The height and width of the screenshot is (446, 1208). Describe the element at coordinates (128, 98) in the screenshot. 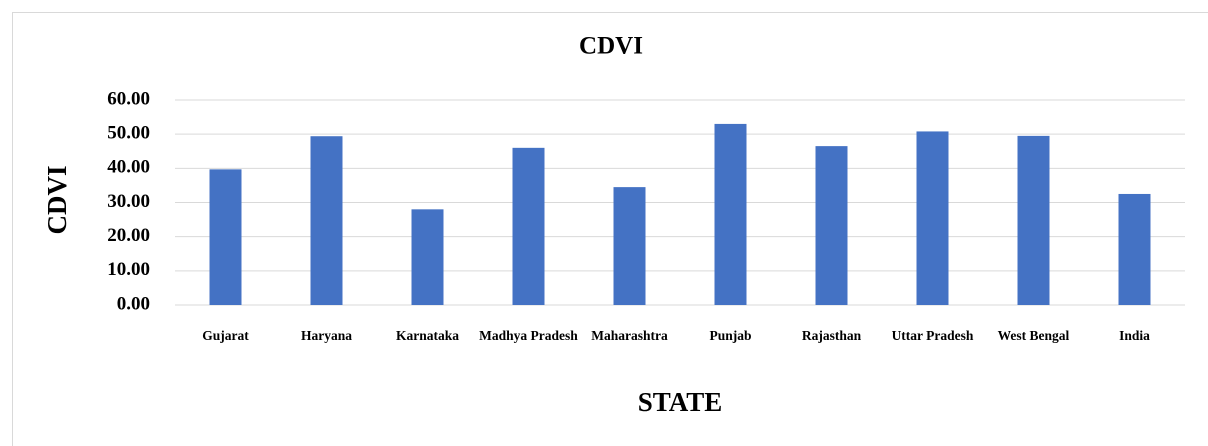

I see `y-tick-label: 60.00` at that location.